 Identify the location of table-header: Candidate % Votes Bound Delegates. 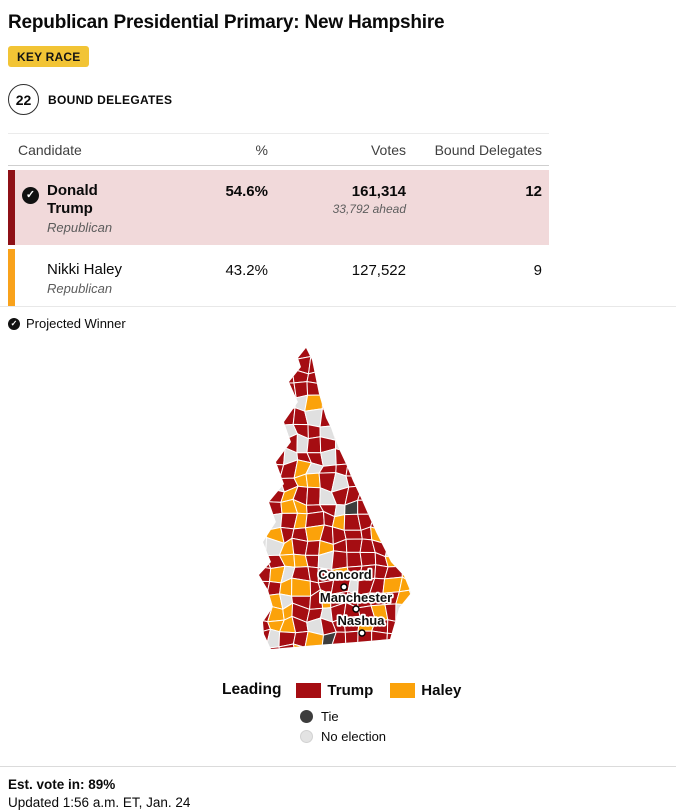
(278, 149).